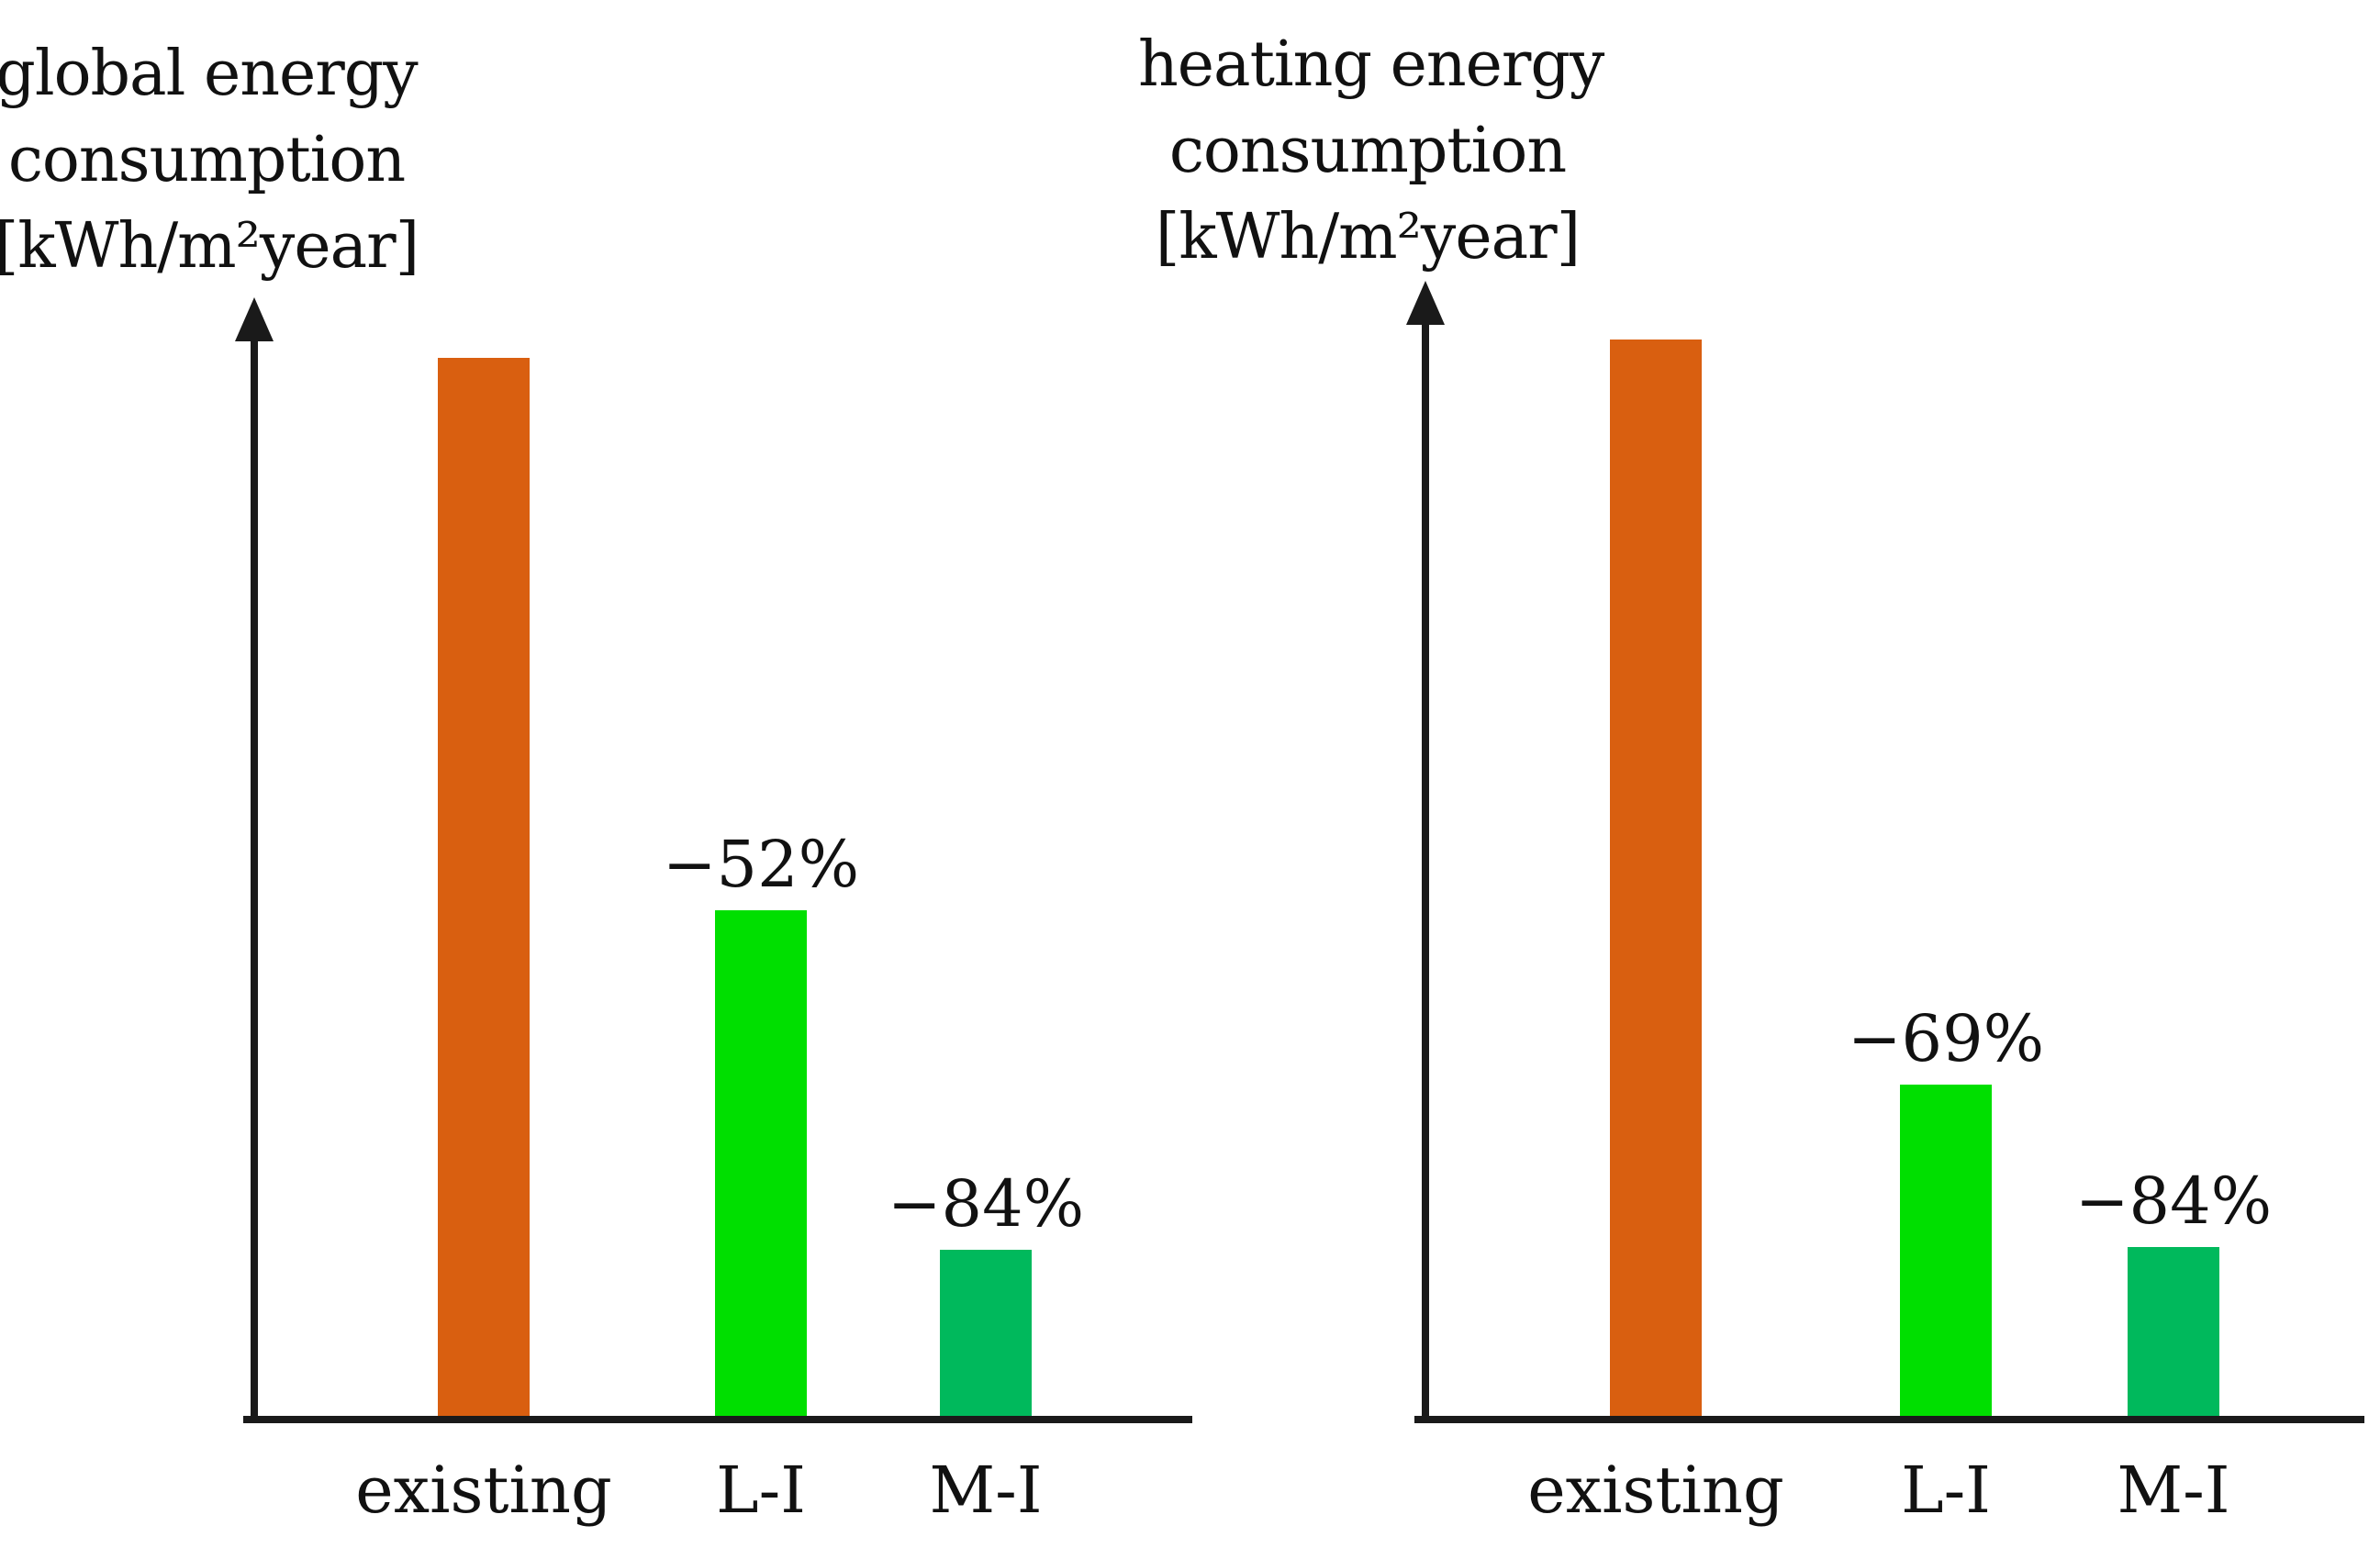  I want to click on chart-title-global: global energy consumption [kWh/m²year], so click(218, 160).